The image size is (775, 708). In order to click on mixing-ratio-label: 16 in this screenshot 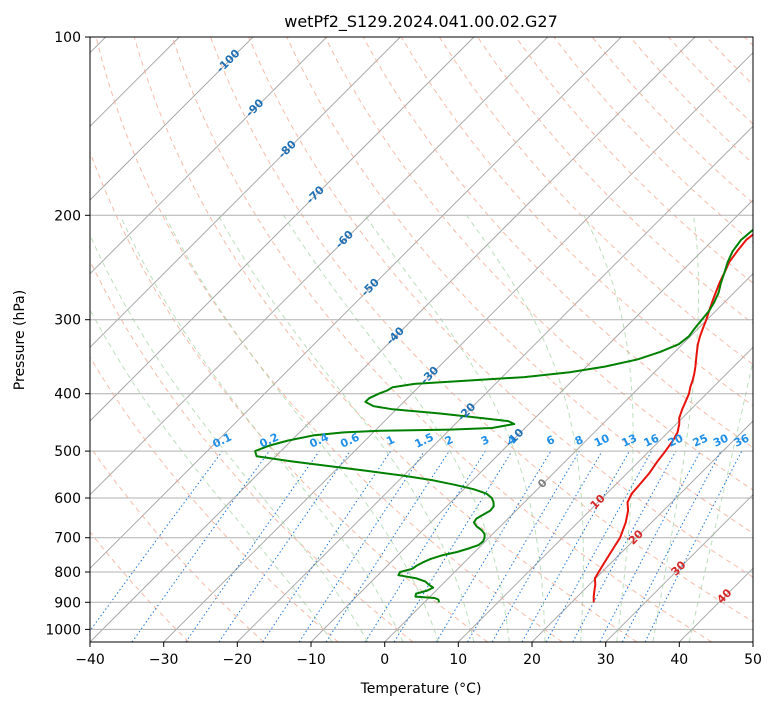, I will do `click(652, 440)`.